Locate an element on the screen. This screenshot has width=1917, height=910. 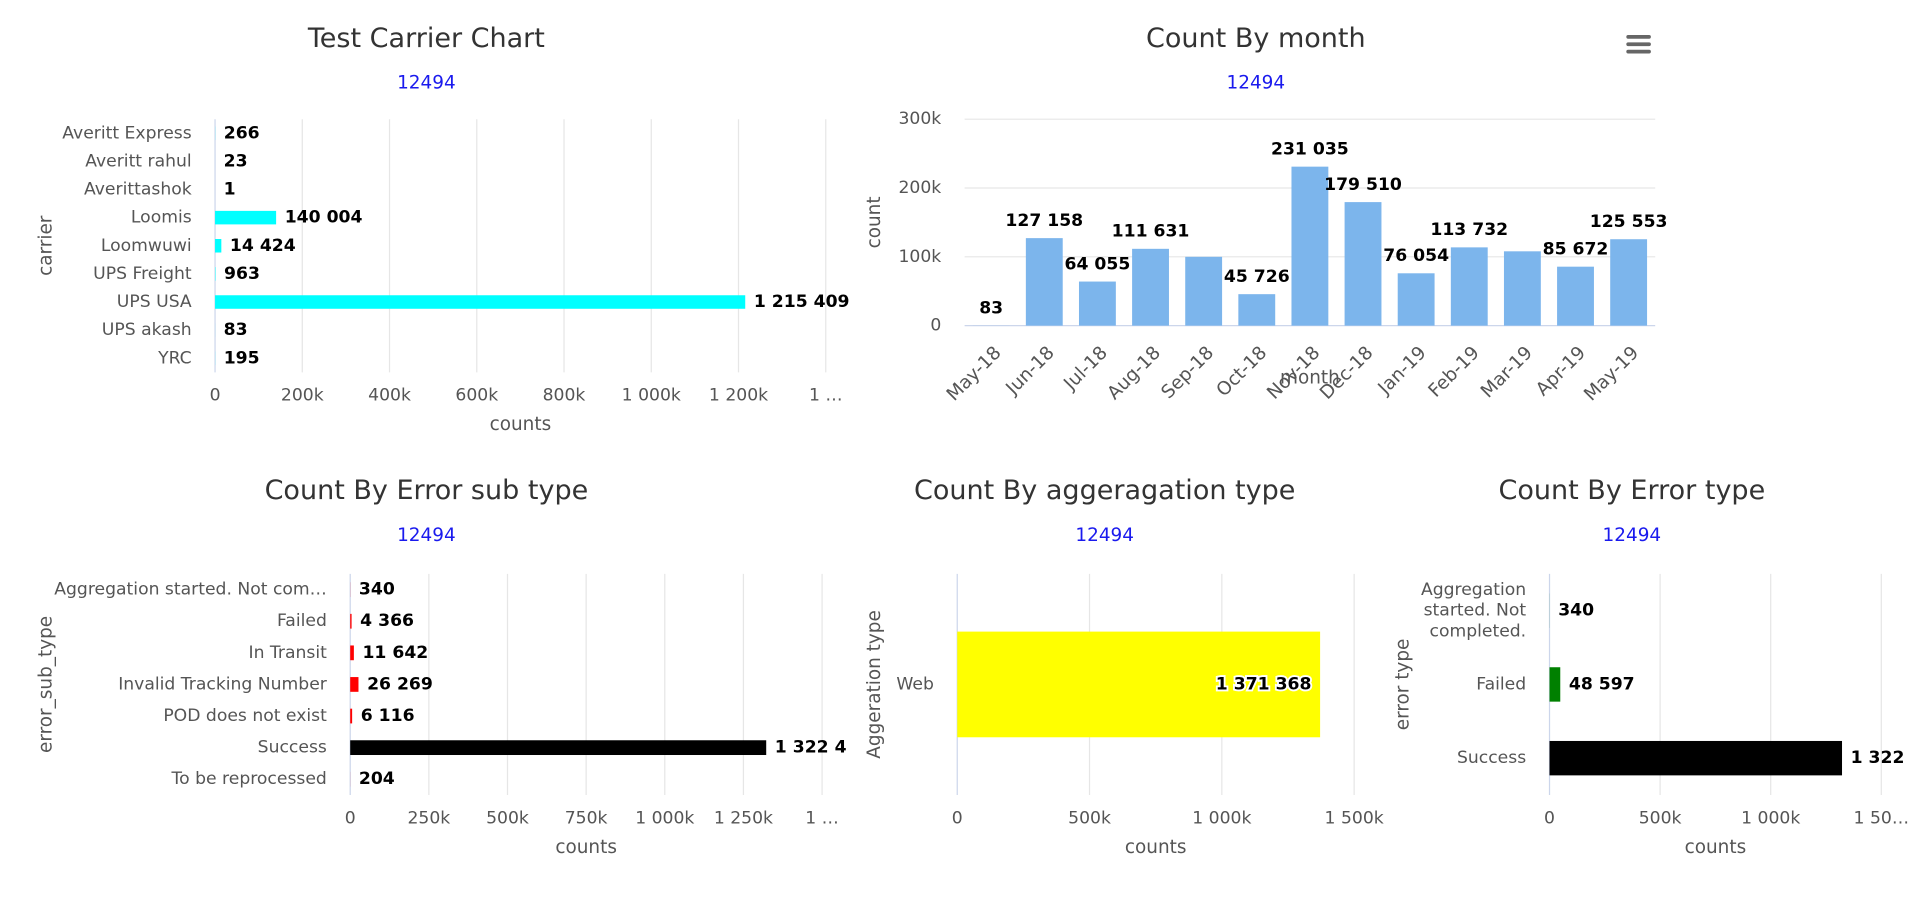
y-tick-label: Averitt Express is located at coordinates (126, 133).